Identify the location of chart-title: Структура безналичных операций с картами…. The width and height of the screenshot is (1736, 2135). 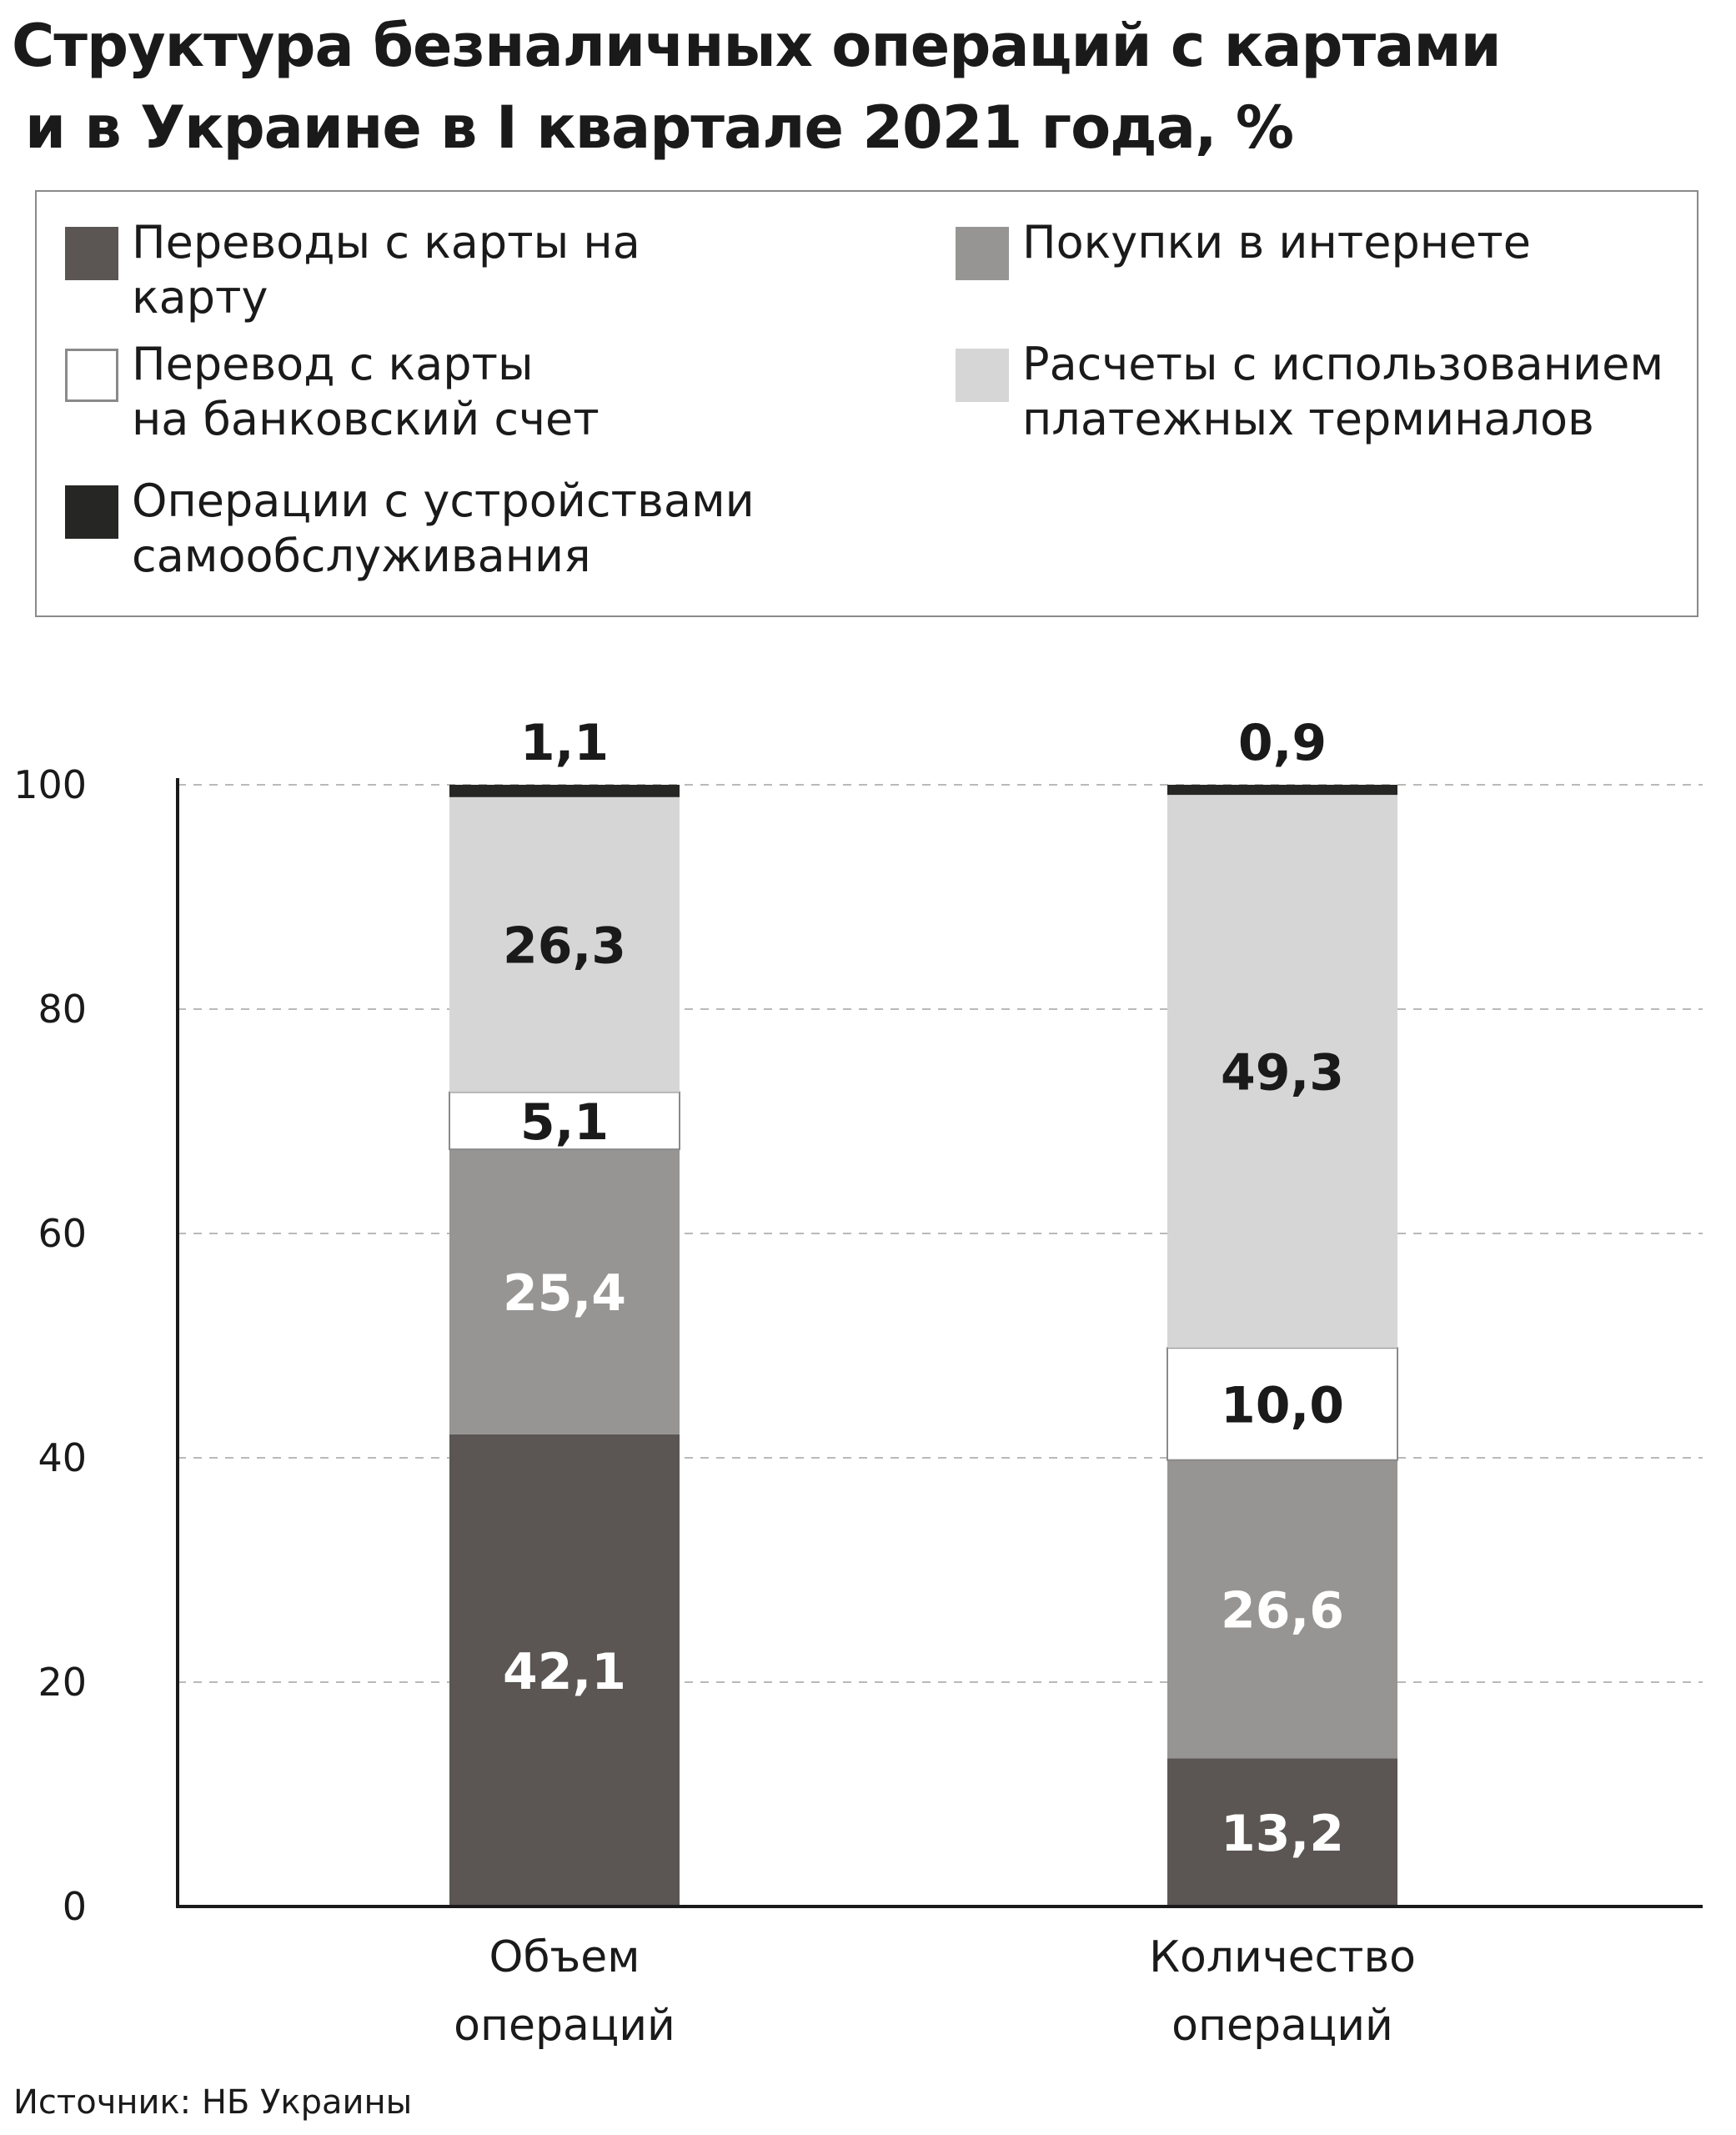
(862, 86).